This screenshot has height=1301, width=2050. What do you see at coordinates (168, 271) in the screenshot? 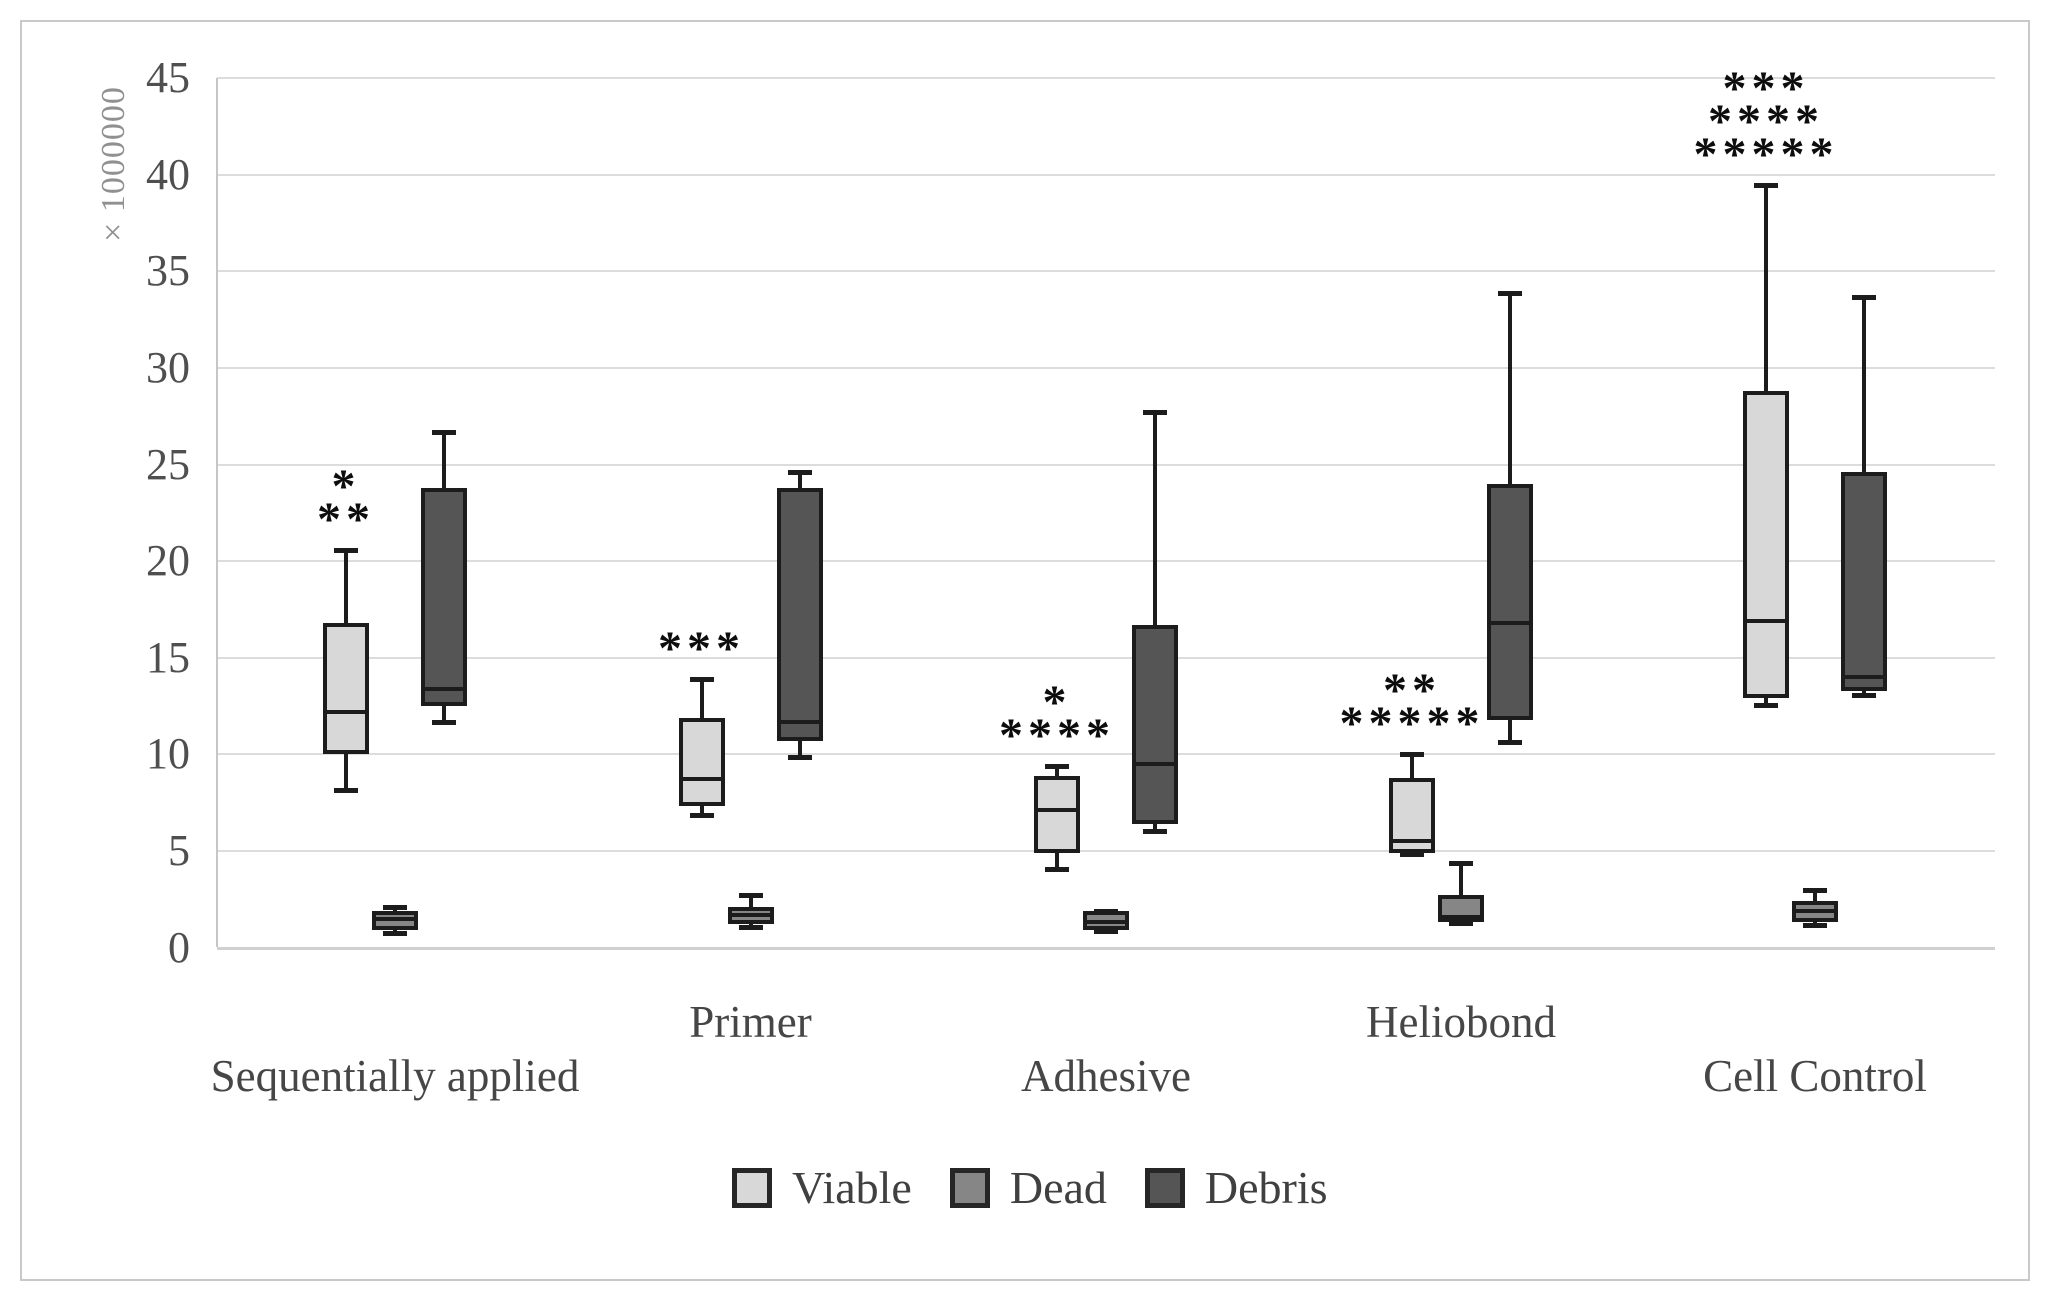
I see `y-tick-label-35: 35` at bounding box center [168, 271].